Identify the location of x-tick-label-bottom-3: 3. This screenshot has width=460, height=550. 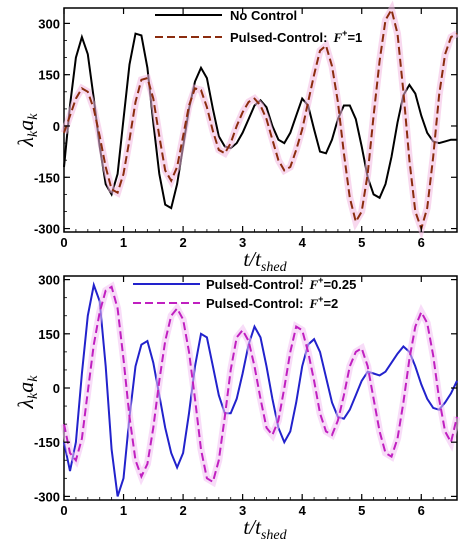
(242, 510).